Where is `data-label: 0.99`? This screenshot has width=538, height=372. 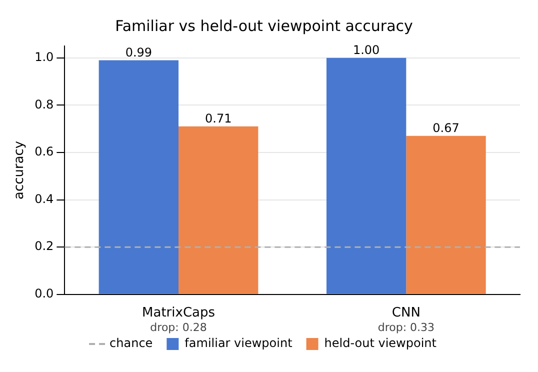 data-label: 0.99 is located at coordinates (138, 52).